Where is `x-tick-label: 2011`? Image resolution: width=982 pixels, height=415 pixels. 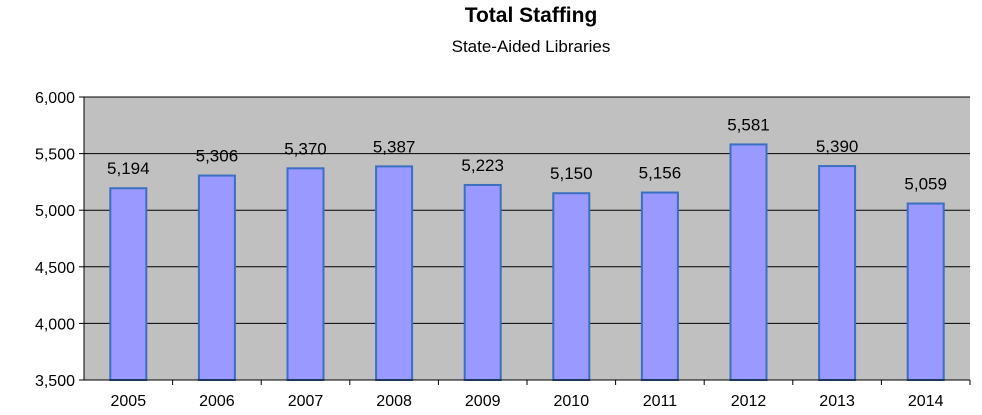
x-tick-label: 2011 is located at coordinates (660, 401).